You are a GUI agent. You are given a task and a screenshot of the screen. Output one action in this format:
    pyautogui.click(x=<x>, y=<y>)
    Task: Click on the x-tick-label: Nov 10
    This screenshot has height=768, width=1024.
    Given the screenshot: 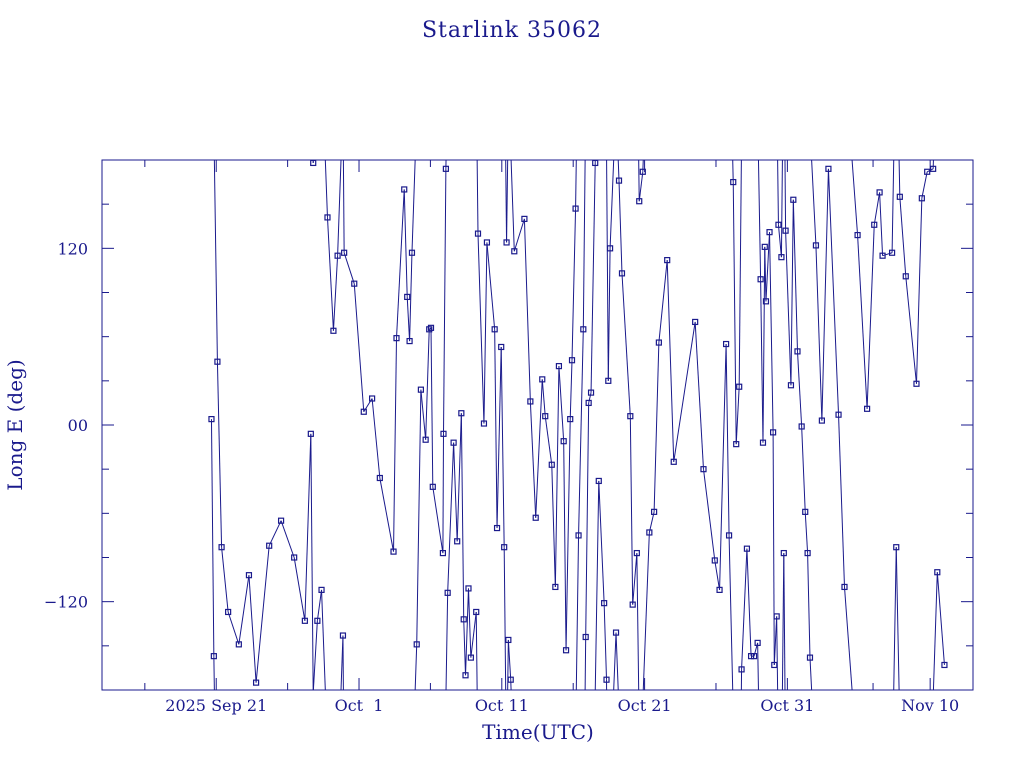 What is the action you would take?
    pyautogui.click(x=930, y=705)
    